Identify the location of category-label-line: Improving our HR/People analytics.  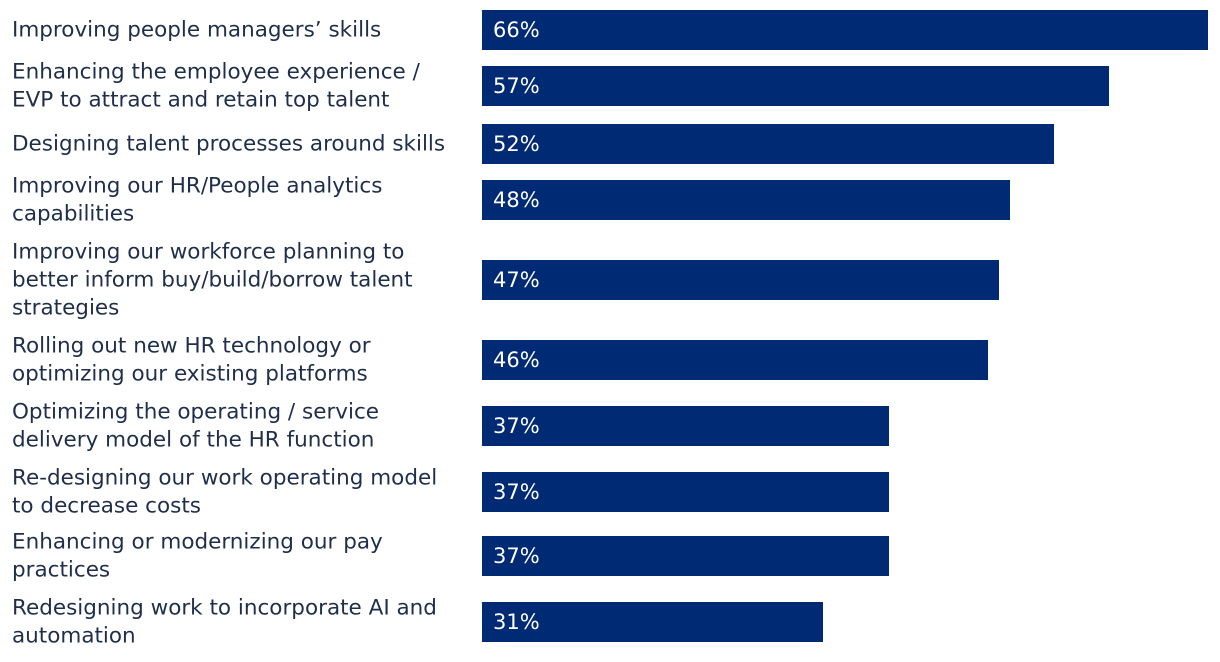
(197, 186).